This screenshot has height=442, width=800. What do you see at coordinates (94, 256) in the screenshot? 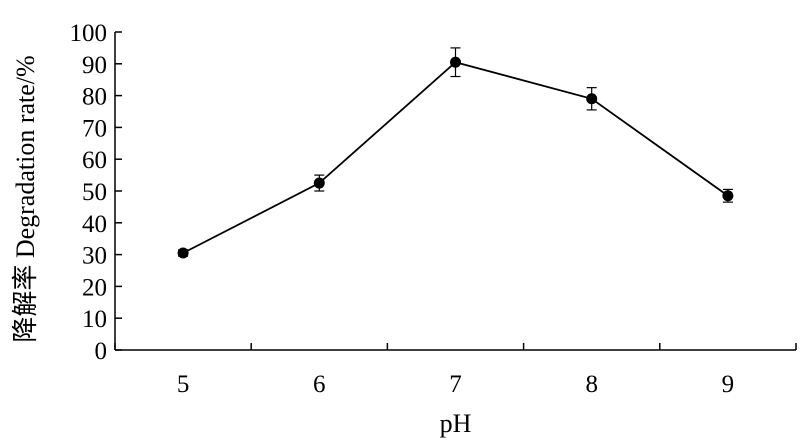
I see `y-tick-label: 30` at bounding box center [94, 256].